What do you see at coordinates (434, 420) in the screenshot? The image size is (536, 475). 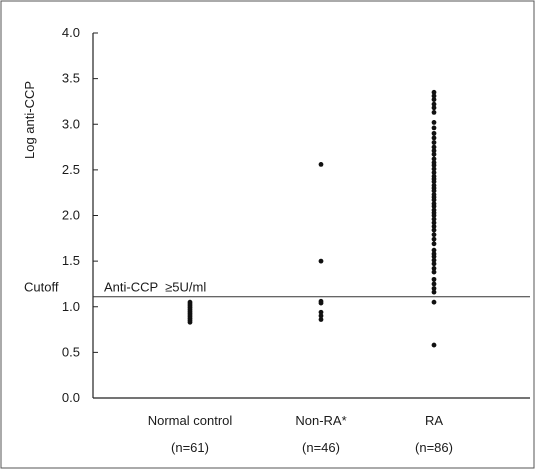 I see `x-category-label: RA` at bounding box center [434, 420].